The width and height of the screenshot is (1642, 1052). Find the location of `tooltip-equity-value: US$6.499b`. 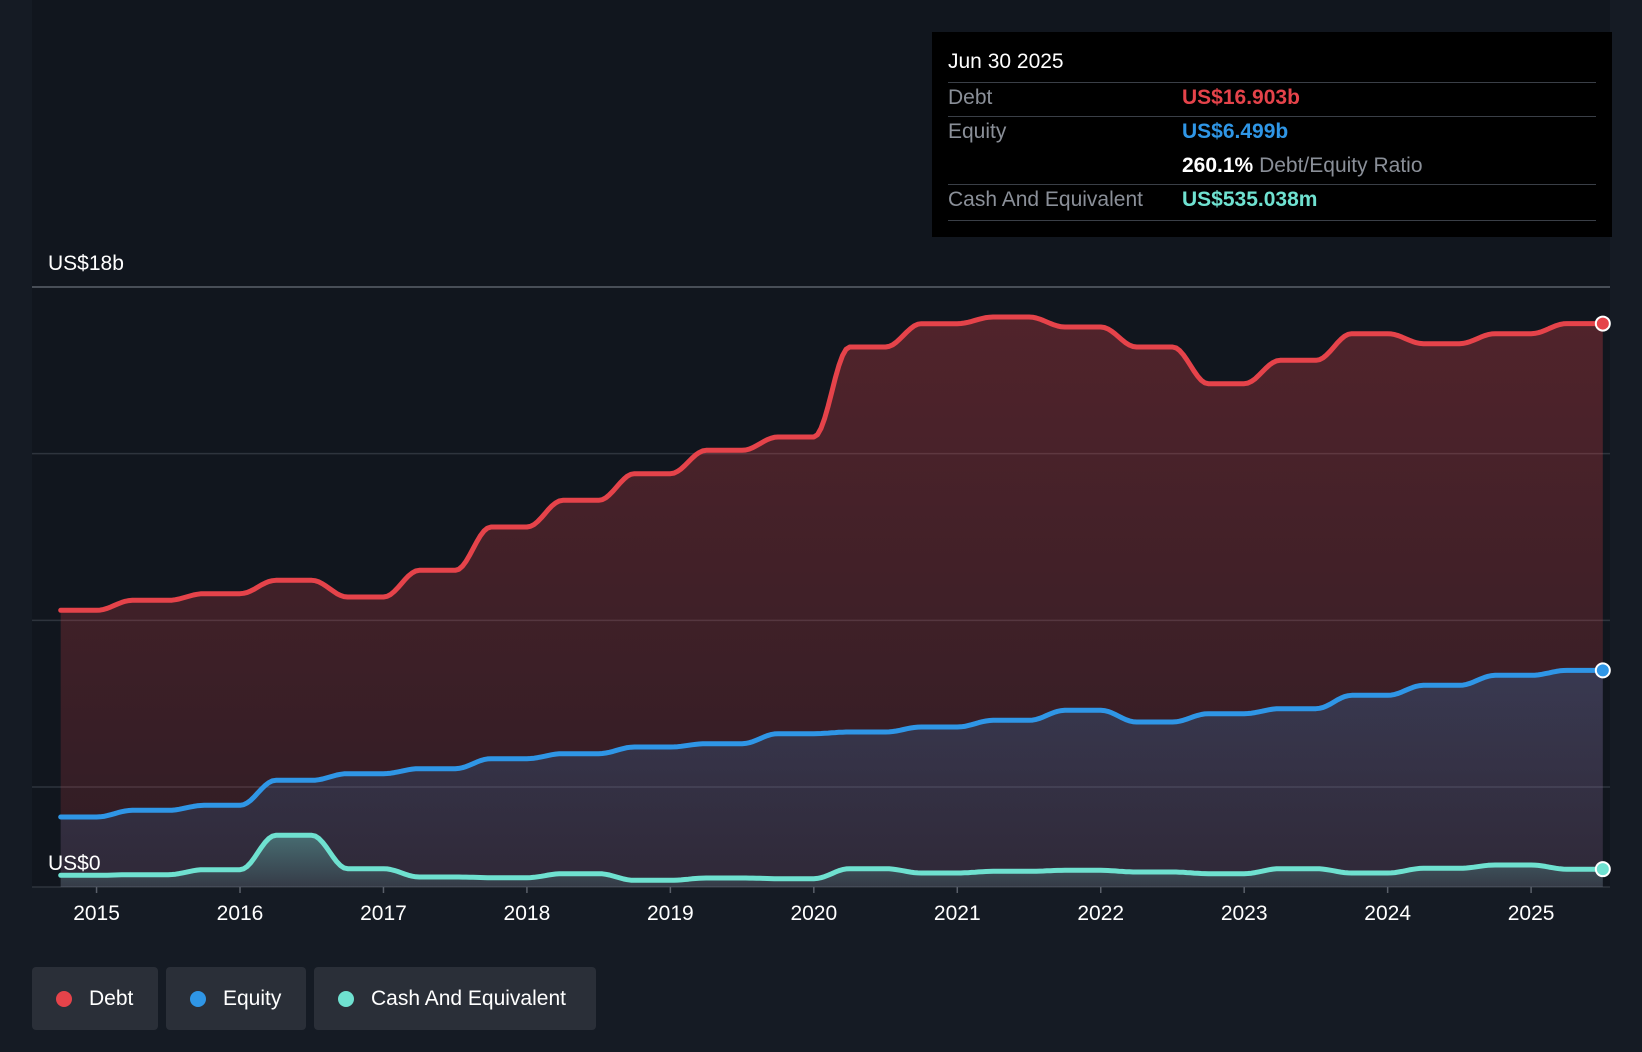

tooltip-equity-value: US$6.499b is located at coordinates (1235, 131).